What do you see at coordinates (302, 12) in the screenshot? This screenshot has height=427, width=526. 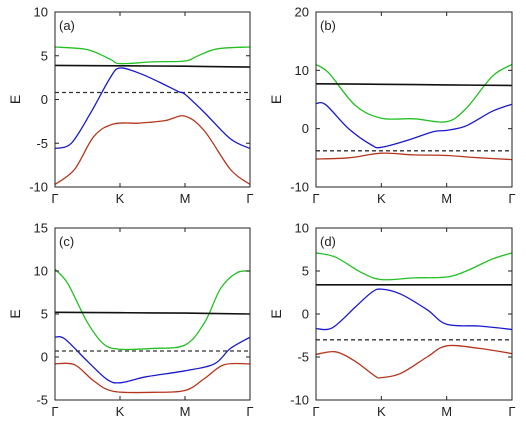 I see `y-tick-label: 20` at bounding box center [302, 12].